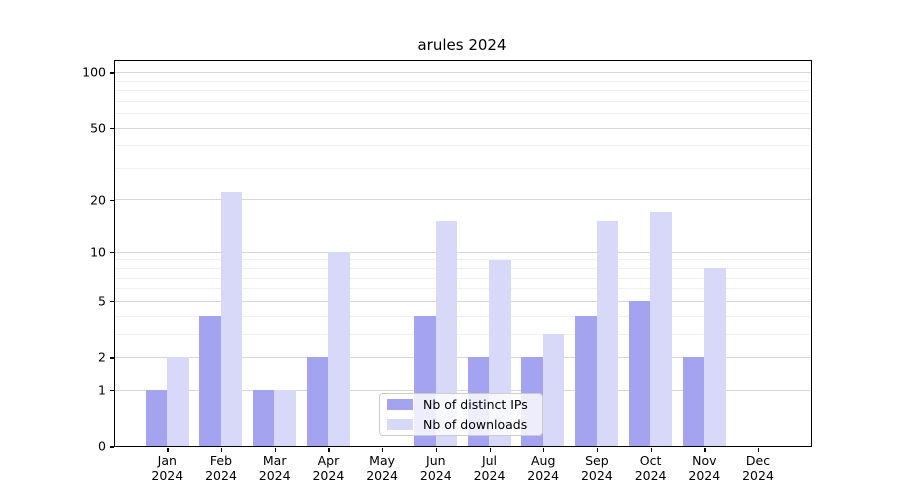 The height and width of the screenshot is (500, 900). I want to click on y-axis-tick-label: 1, so click(102, 390).